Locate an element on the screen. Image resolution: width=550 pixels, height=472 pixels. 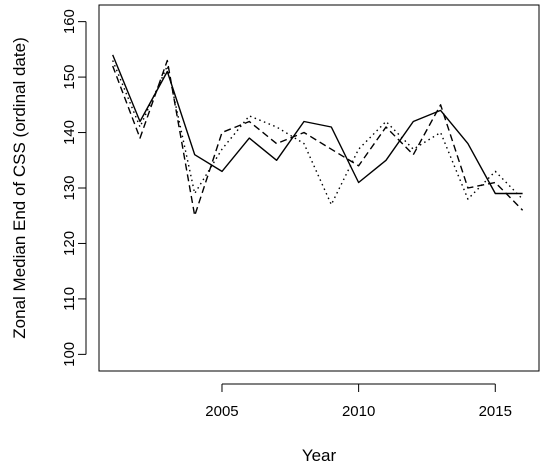
y-tick-label: 140 is located at coordinates (69, 132).